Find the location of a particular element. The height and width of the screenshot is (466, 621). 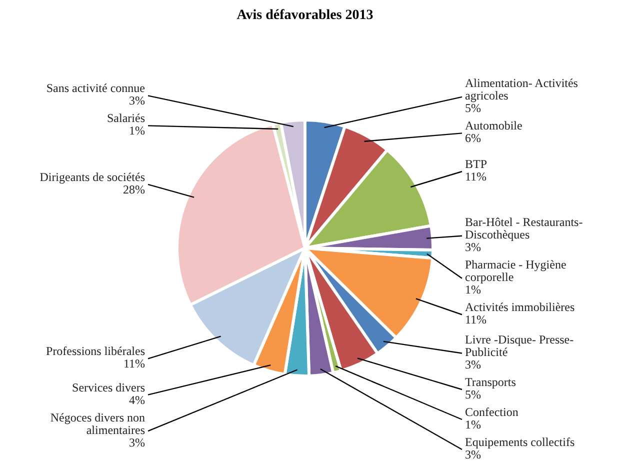

slice-label: Professions libérales is located at coordinates (96, 351).